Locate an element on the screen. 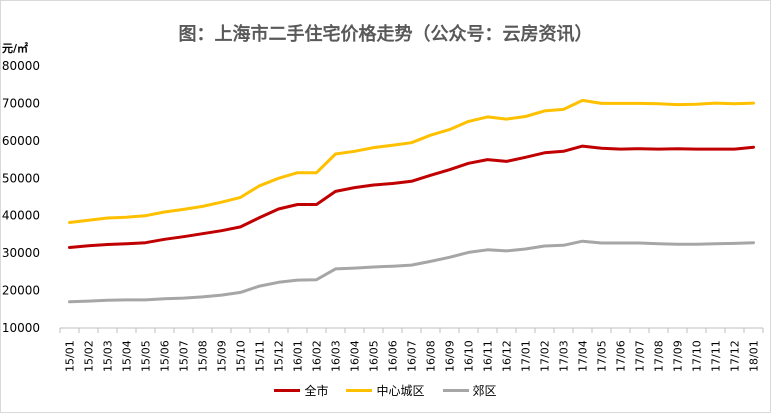 Image resolution: width=771 pixels, height=413 pixels. y-tick-label: 40000 is located at coordinates (21, 216).